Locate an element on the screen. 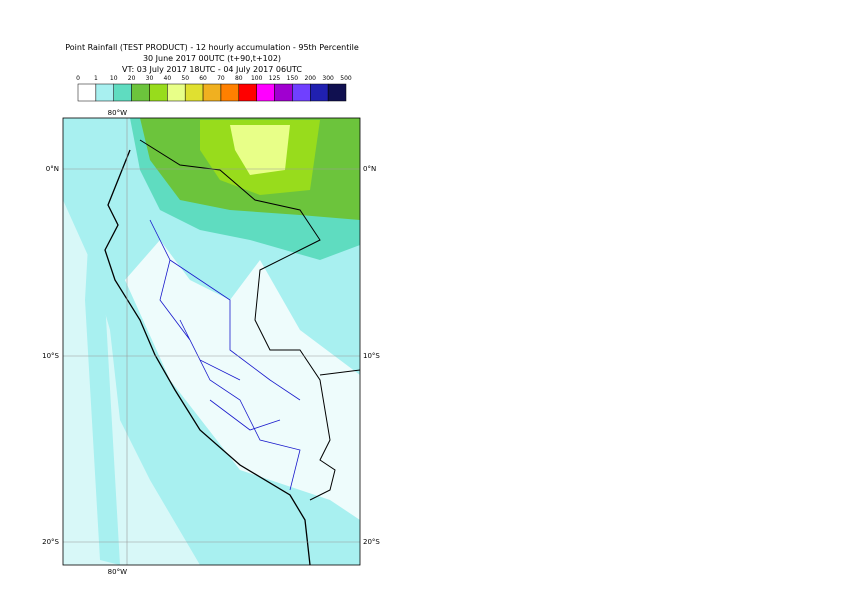 The width and height of the screenshot is (842, 600). rain-band is located at coordinates (102, 342).